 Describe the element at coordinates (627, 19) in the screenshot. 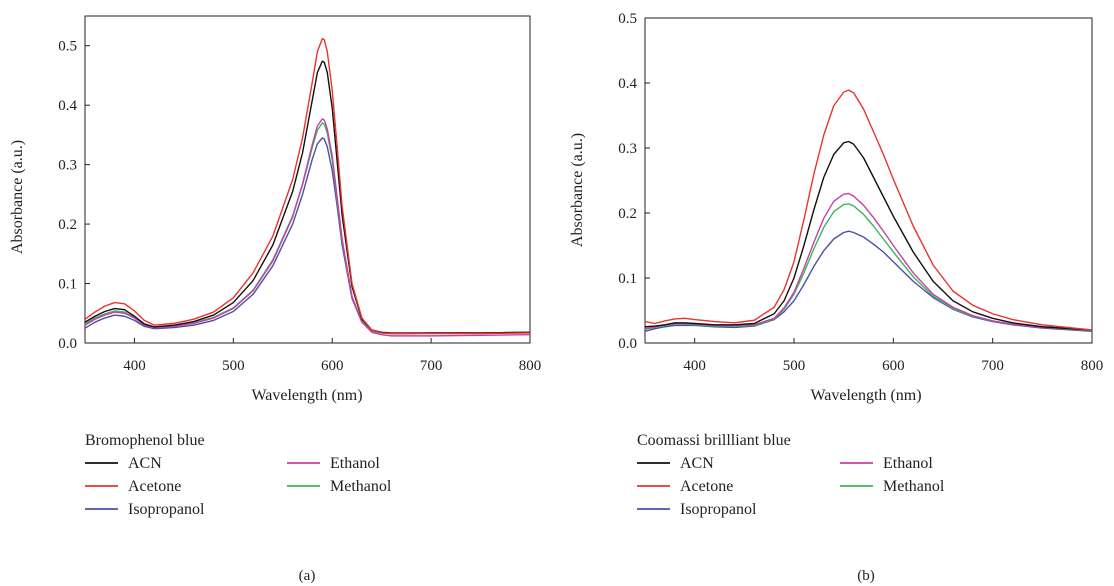

I see `y-tick-label-b: 0.5` at that location.